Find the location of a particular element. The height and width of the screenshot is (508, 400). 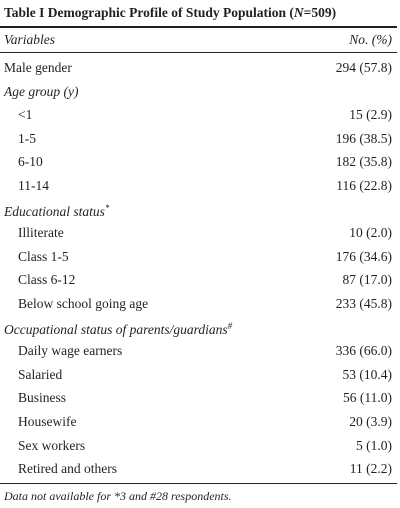

section-label: Age group (y) is located at coordinates (41, 91).